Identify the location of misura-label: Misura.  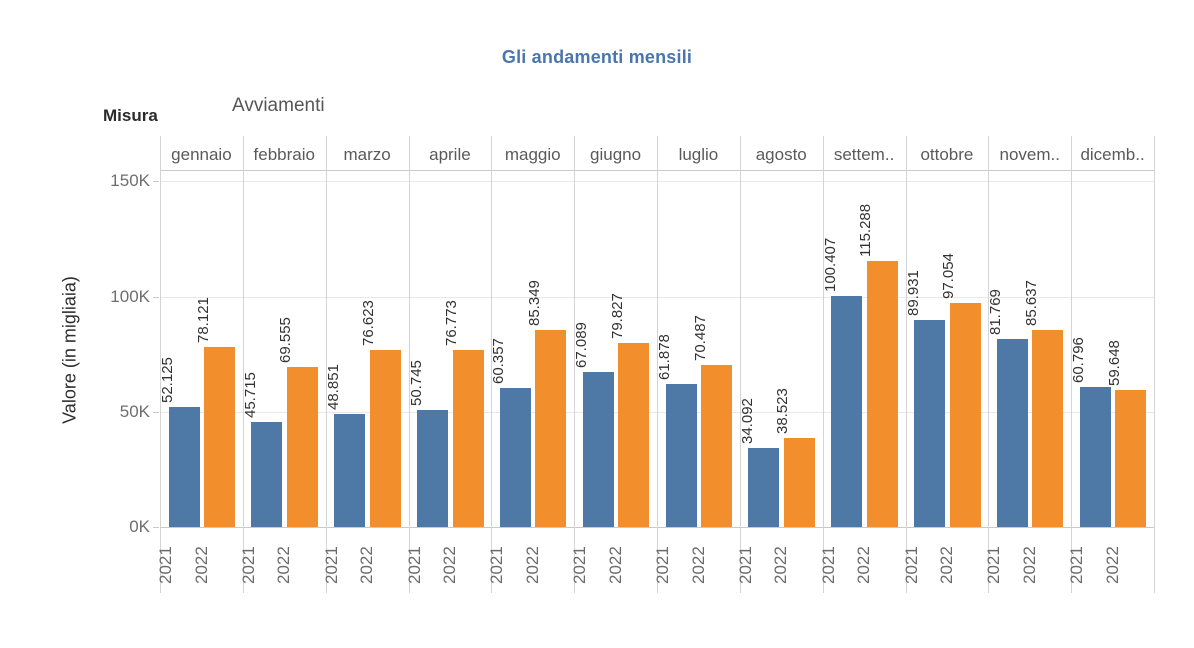
(130, 115).